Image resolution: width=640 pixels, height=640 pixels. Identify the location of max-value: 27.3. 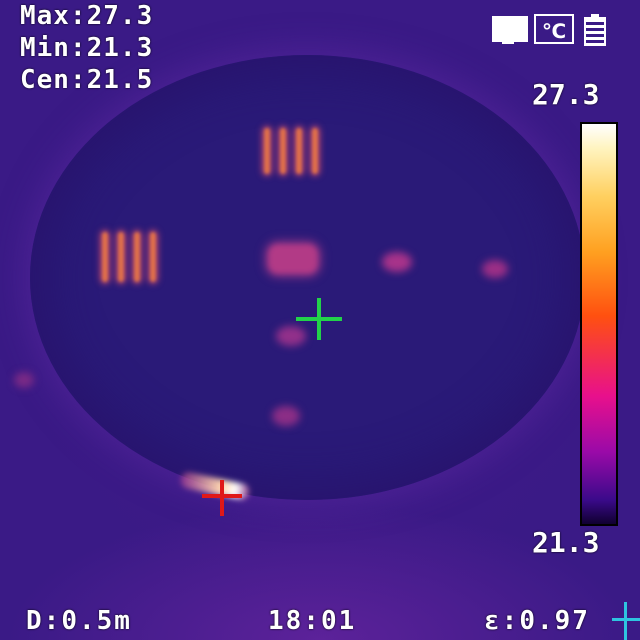
(120, 16).